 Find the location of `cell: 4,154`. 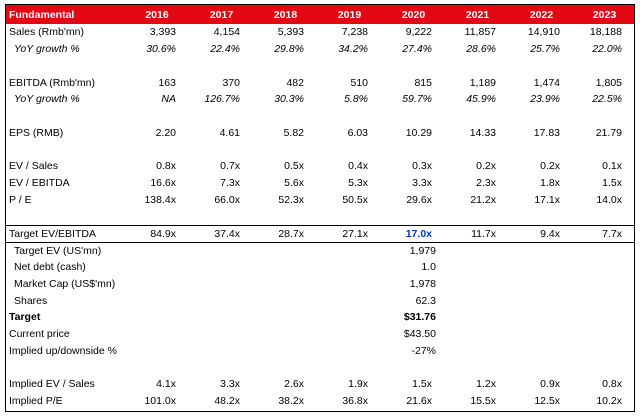

cell: 4,154 is located at coordinates (226, 32).